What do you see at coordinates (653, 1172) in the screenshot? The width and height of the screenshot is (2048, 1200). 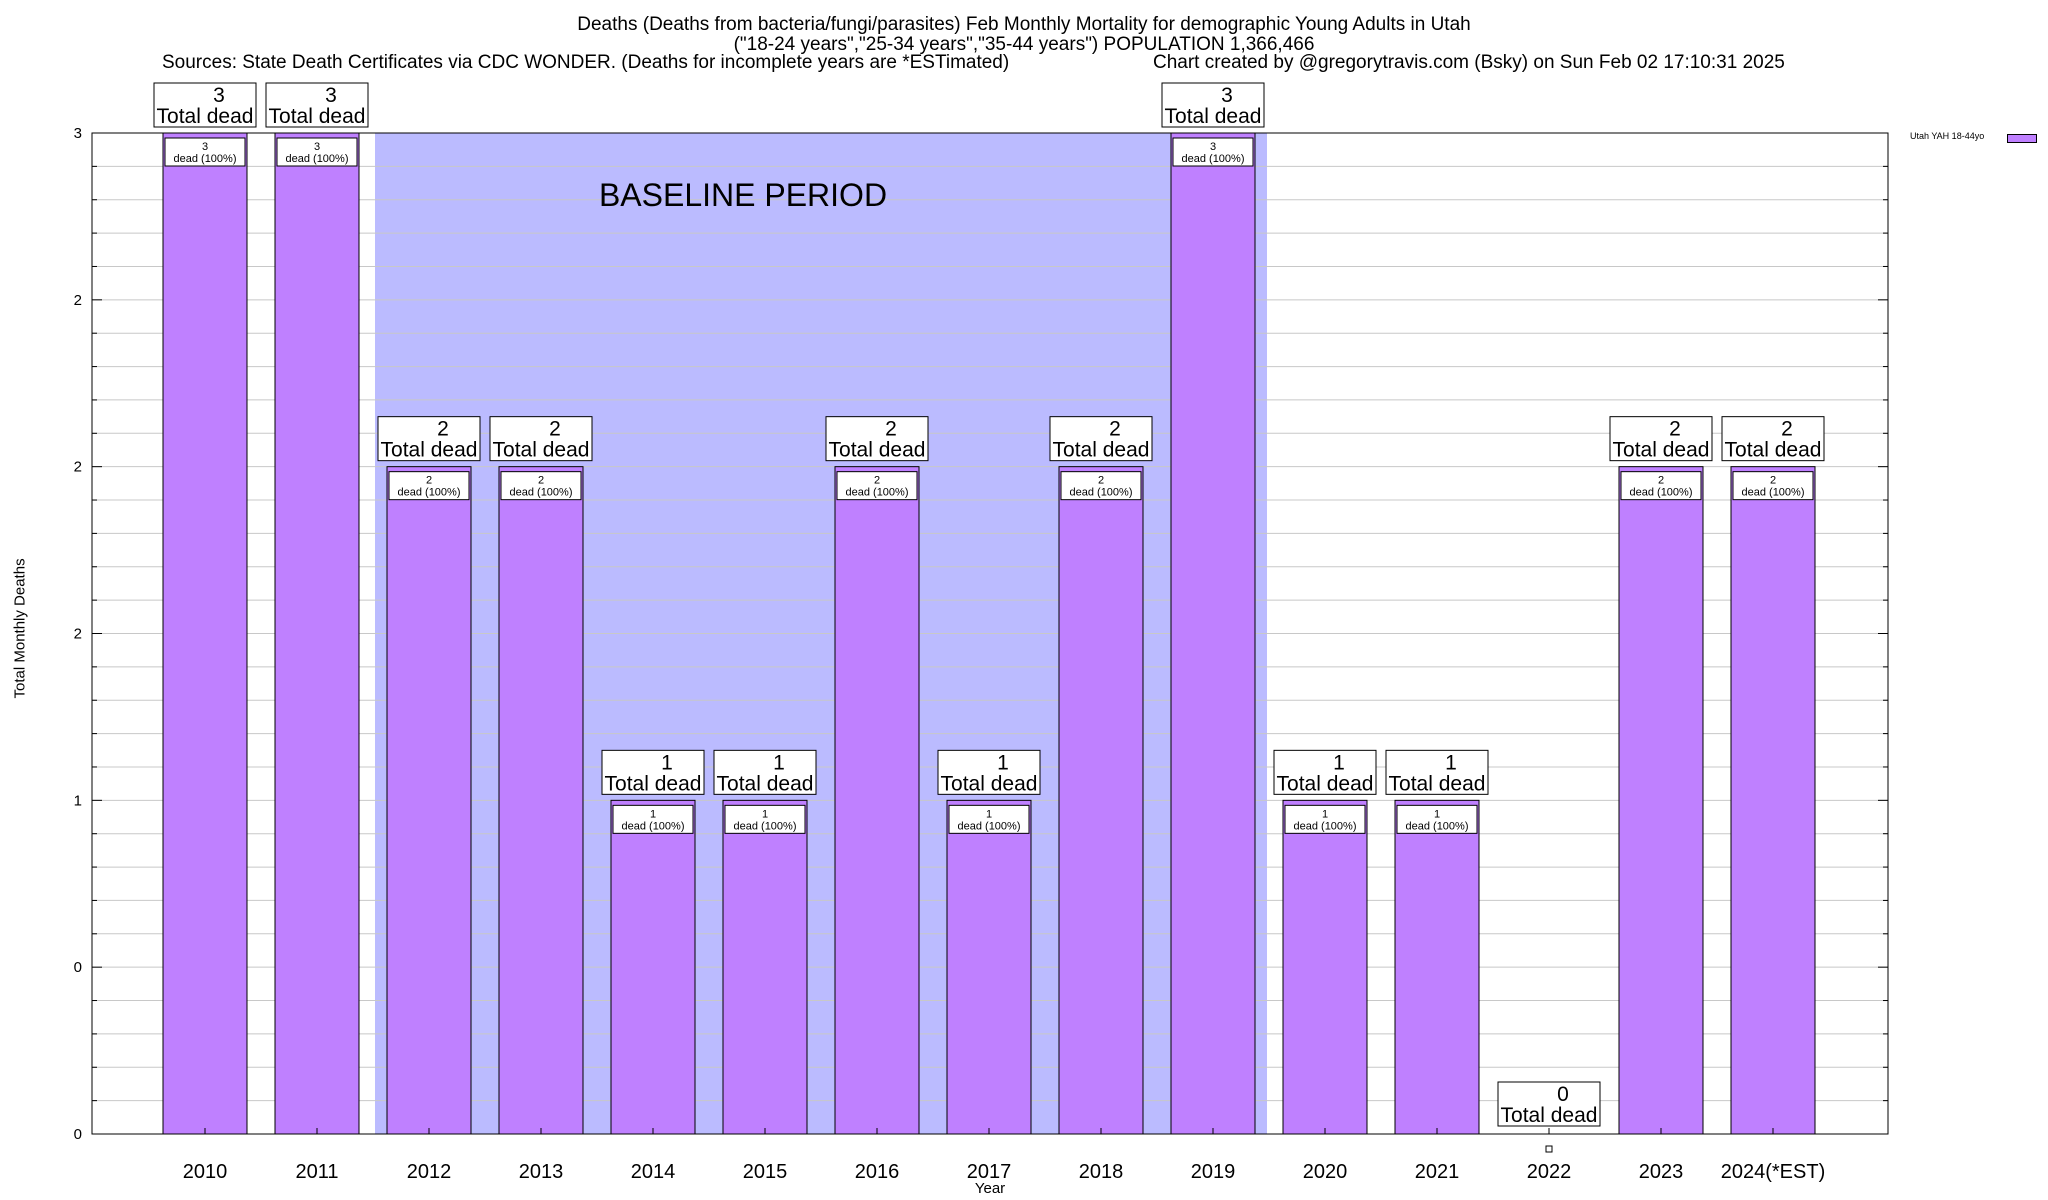 I see `x-tick-label: 2014` at bounding box center [653, 1172].